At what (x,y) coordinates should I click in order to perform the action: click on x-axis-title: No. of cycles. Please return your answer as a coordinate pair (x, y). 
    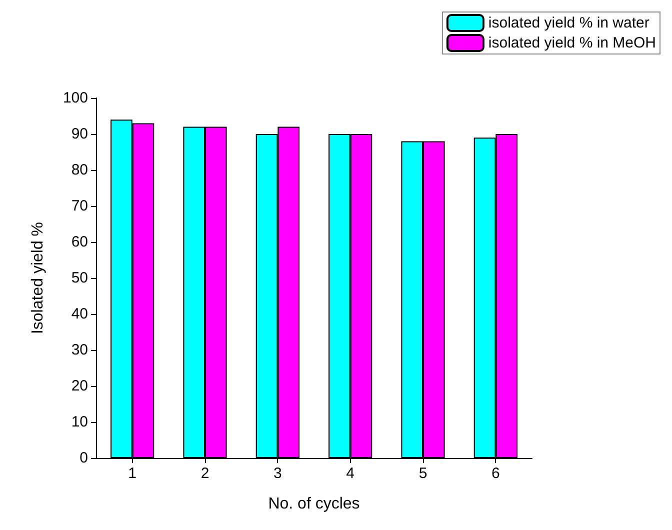
    Looking at the image, I should click on (314, 504).